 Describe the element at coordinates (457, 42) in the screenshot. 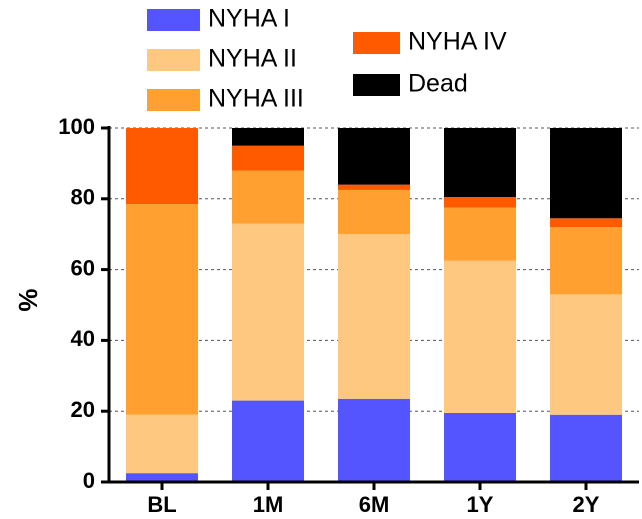

I see `legend-label: NYHA IV` at that location.